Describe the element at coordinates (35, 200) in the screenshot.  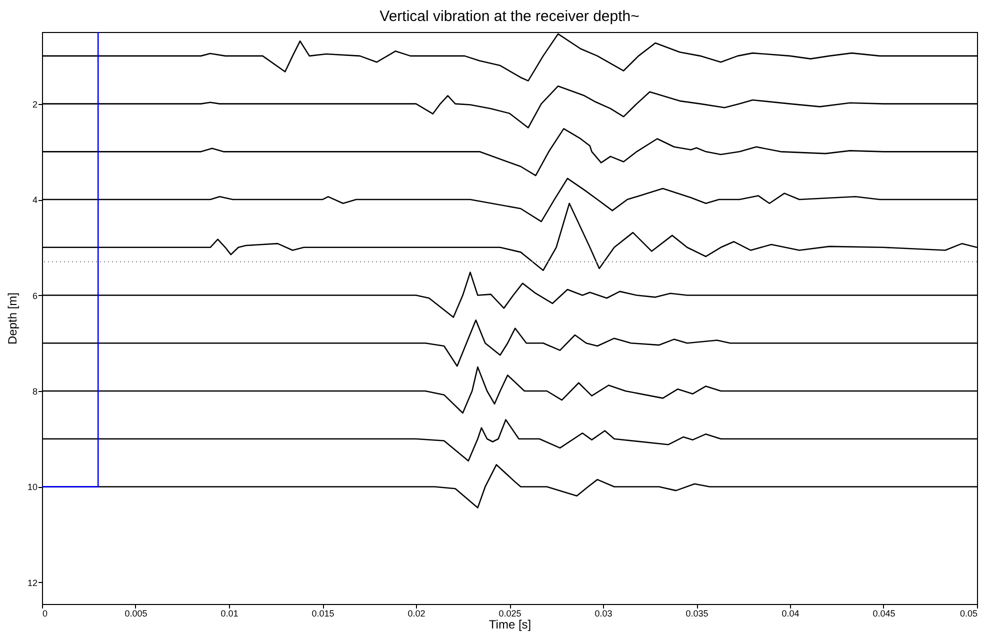
I see `y-tick-label: 4` at that location.